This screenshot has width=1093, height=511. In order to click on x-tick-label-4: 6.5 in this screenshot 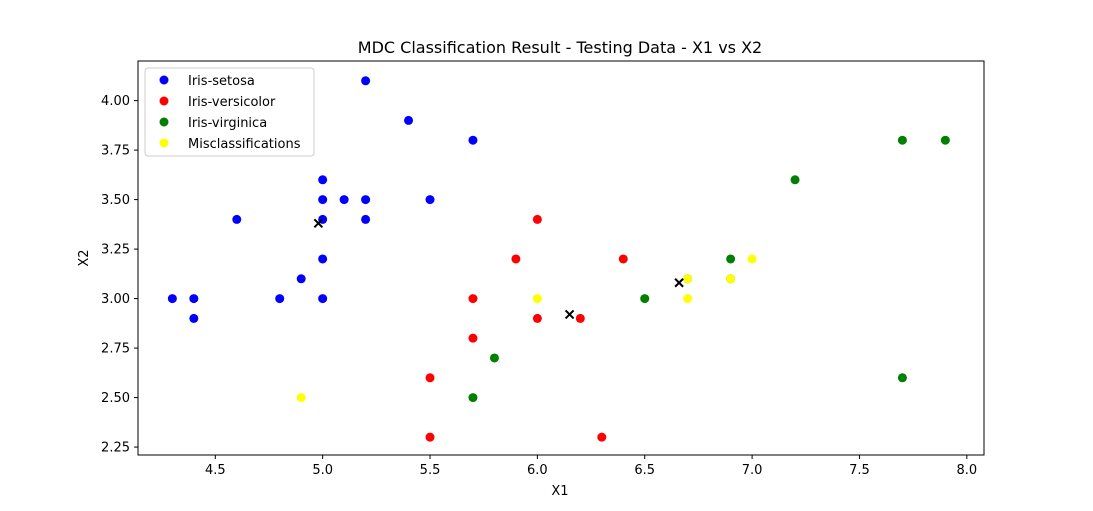, I will do `click(644, 470)`.